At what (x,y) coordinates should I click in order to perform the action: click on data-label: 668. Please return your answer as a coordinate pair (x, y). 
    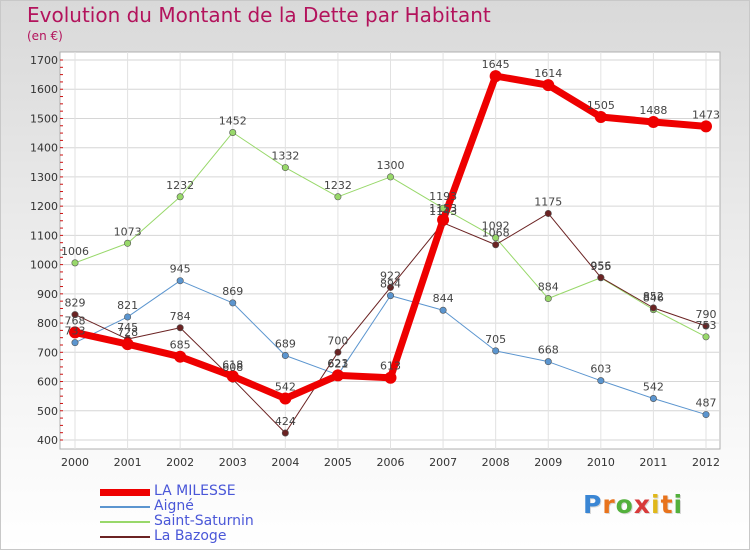
    Looking at the image, I should click on (548, 350).